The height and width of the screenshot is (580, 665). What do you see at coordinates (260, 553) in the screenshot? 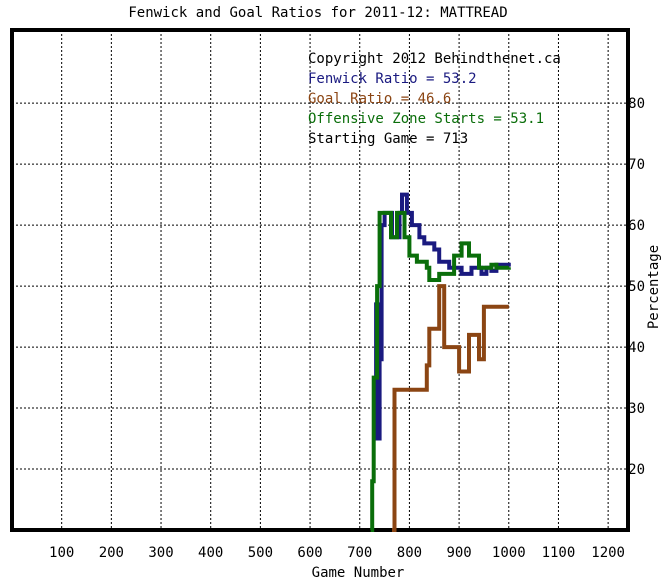
I see `x-tick-label: 500` at bounding box center [260, 553].